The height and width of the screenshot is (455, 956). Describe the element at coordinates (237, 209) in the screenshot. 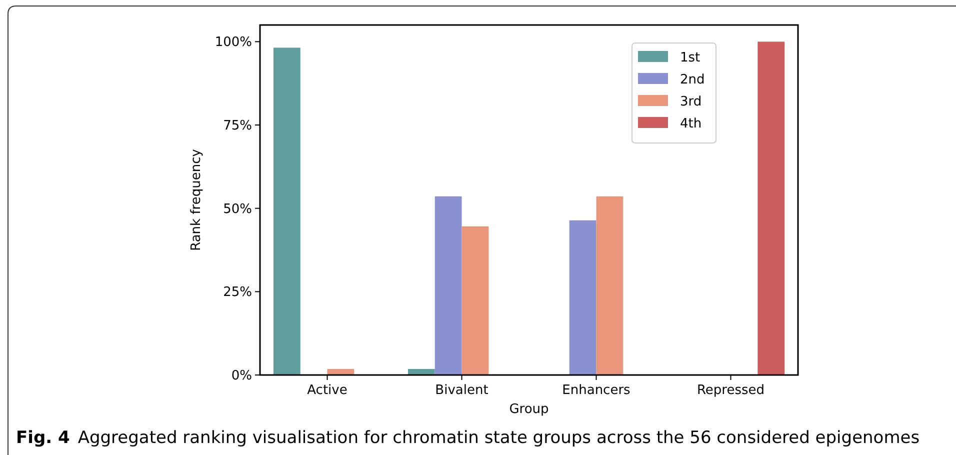

I see `y-tick-label: 50%` at that location.